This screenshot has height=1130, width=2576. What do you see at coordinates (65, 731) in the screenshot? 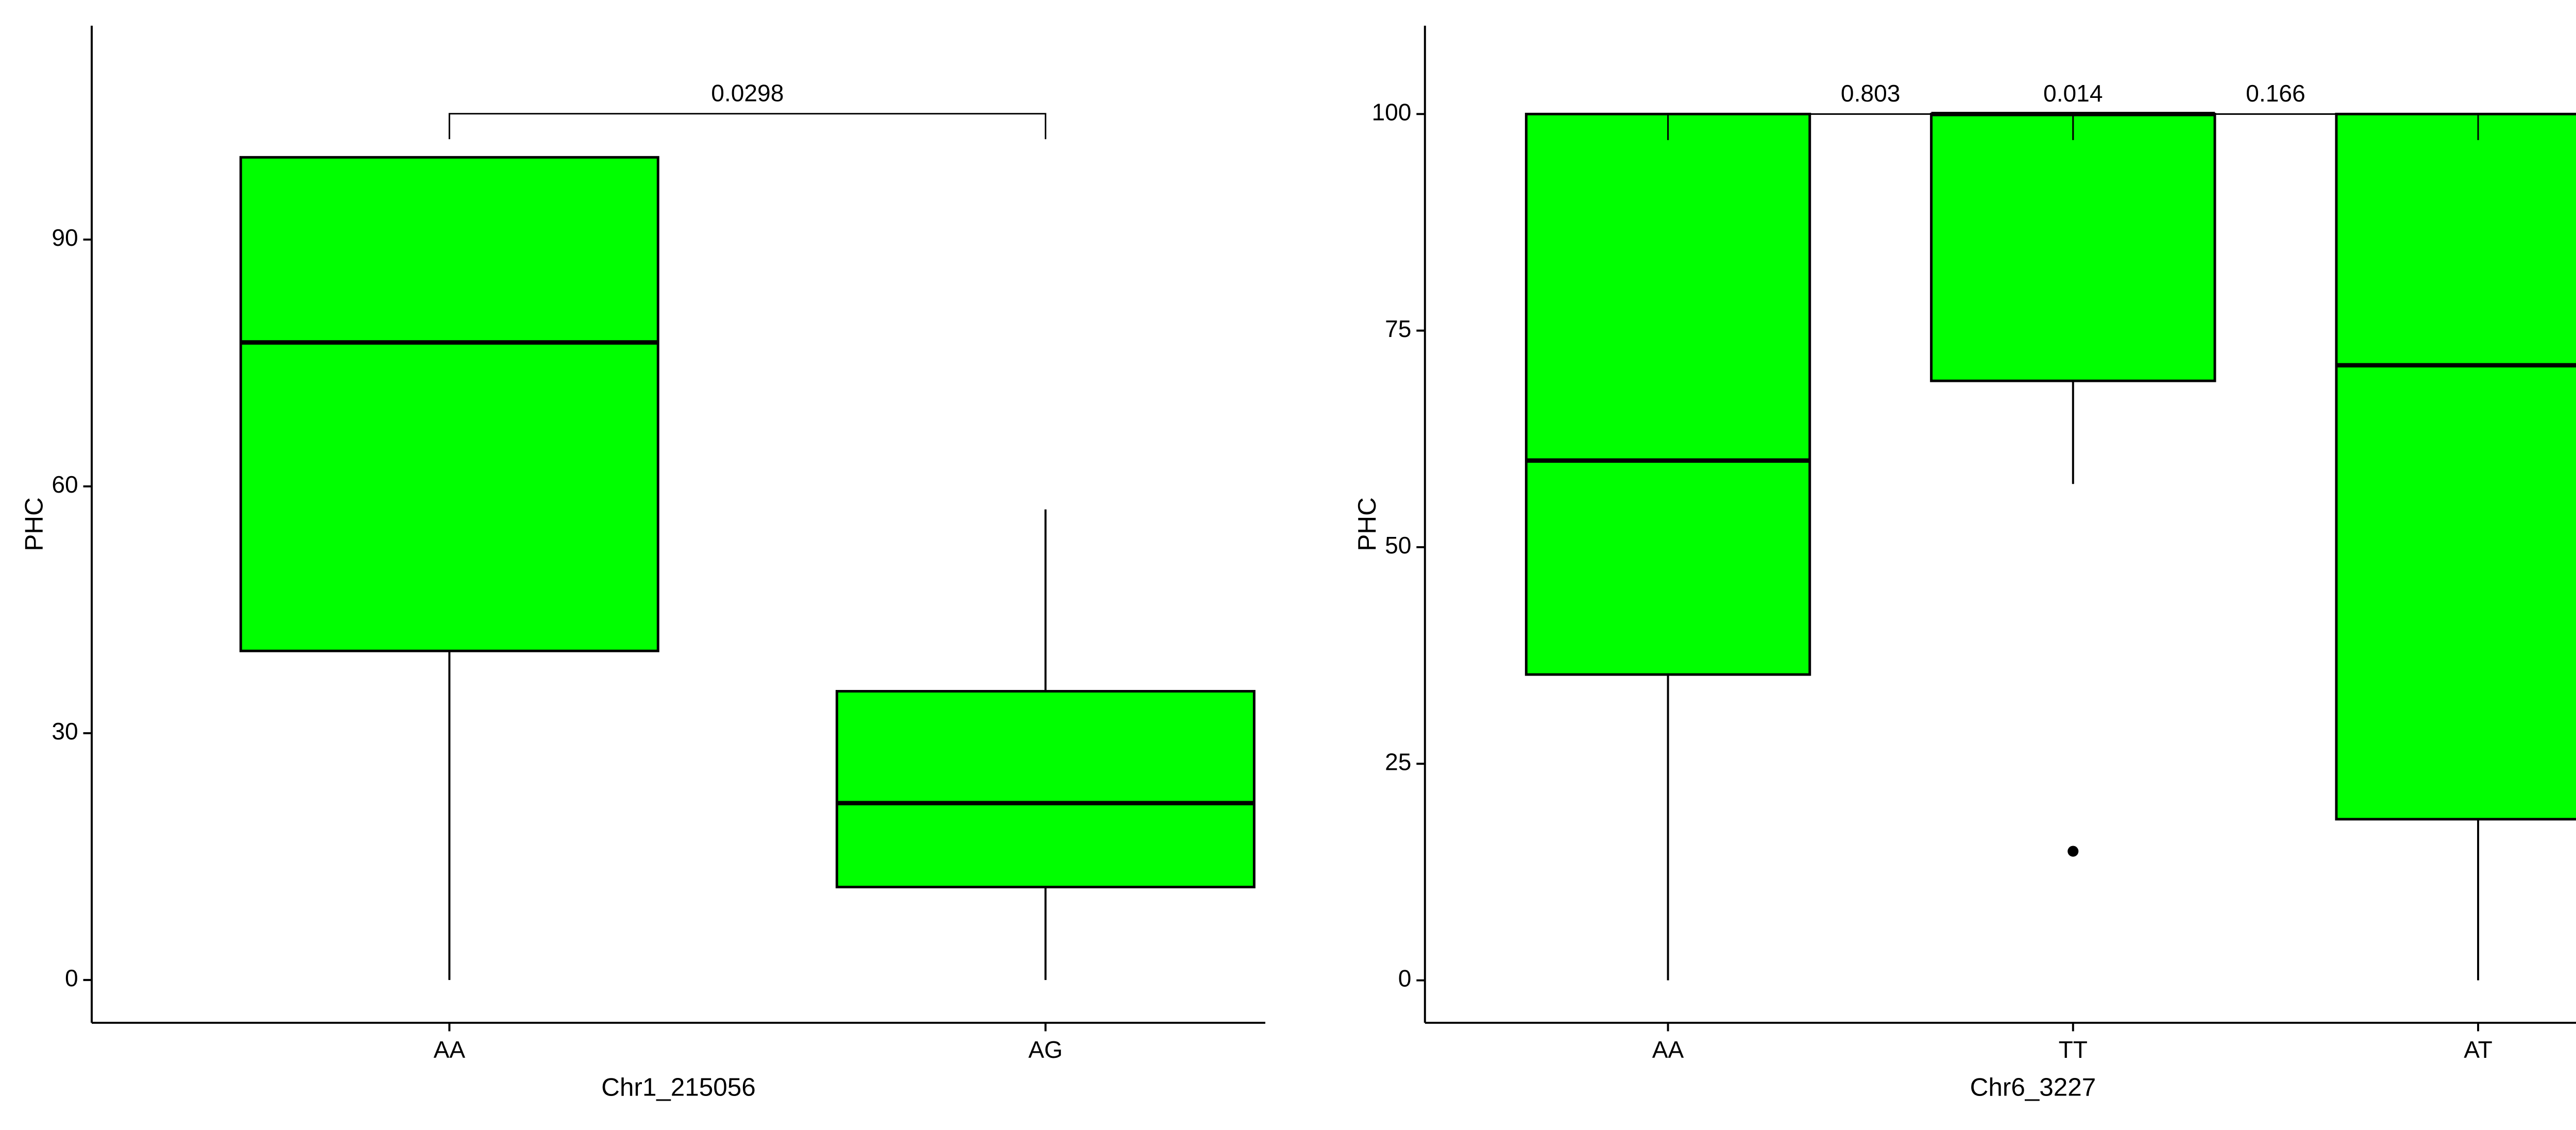
I see `y-tick-label: 30` at bounding box center [65, 731].